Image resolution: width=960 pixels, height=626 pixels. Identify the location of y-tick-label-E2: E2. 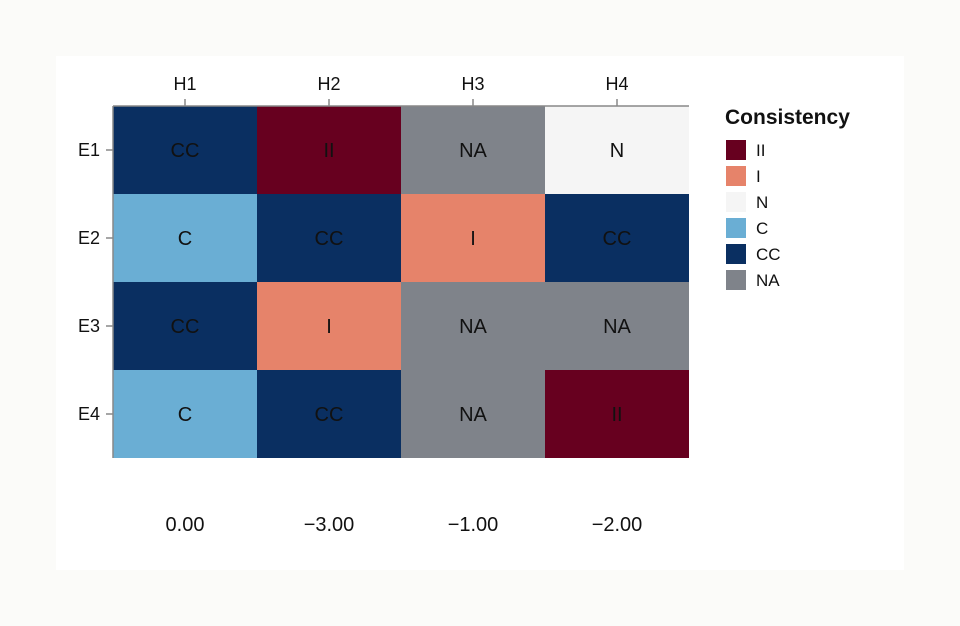
(89, 238).